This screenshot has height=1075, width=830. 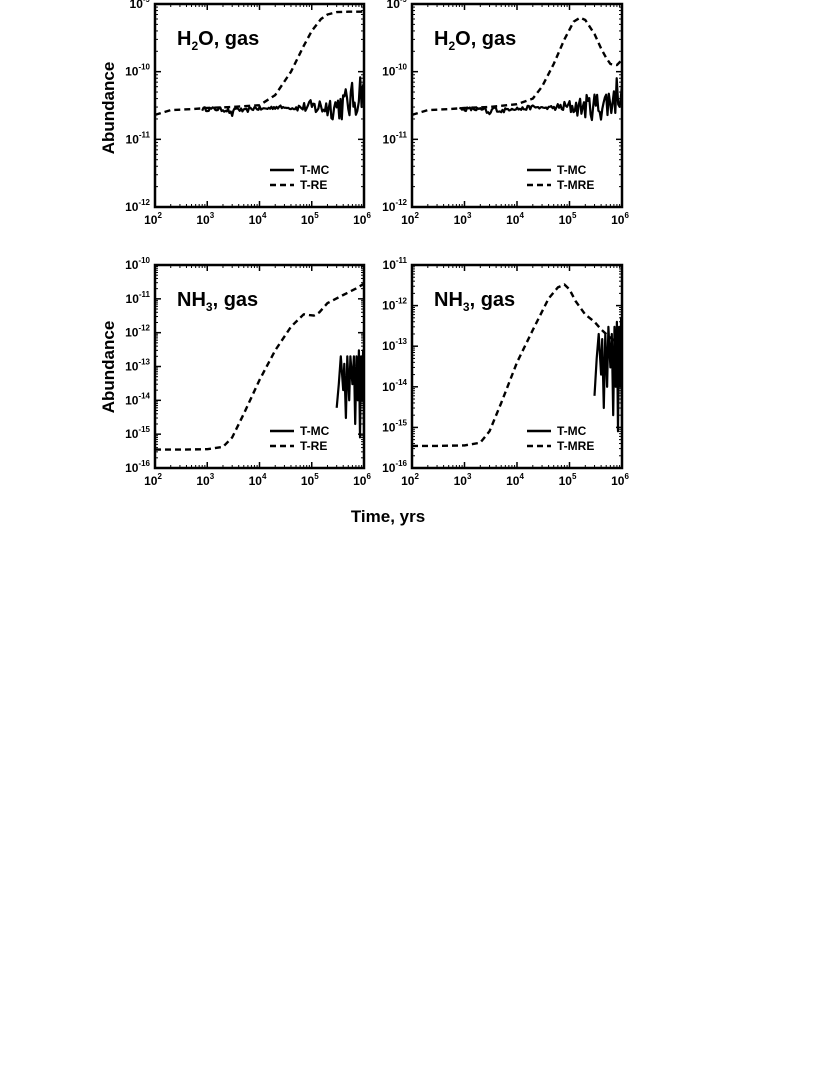 What do you see at coordinates (108, 108) in the screenshot?
I see `y-axis-title-top: Abundance` at bounding box center [108, 108].